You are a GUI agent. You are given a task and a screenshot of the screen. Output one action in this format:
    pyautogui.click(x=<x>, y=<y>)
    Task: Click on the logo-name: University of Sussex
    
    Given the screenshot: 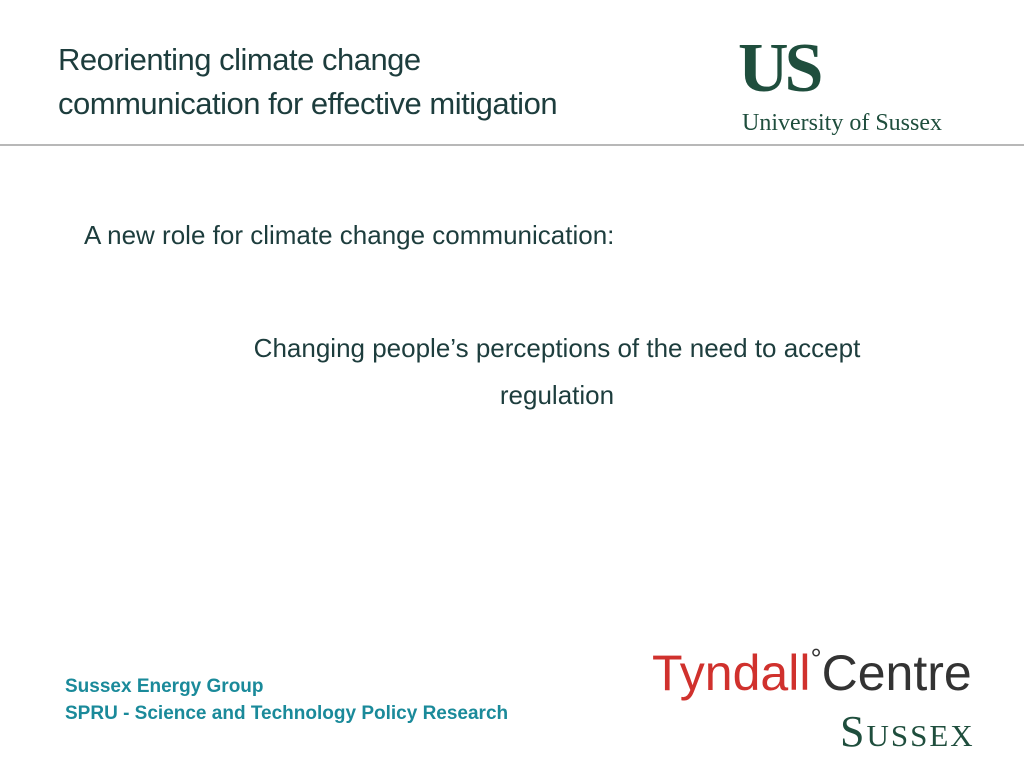 What is the action you would take?
    pyautogui.click(x=842, y=123)
    